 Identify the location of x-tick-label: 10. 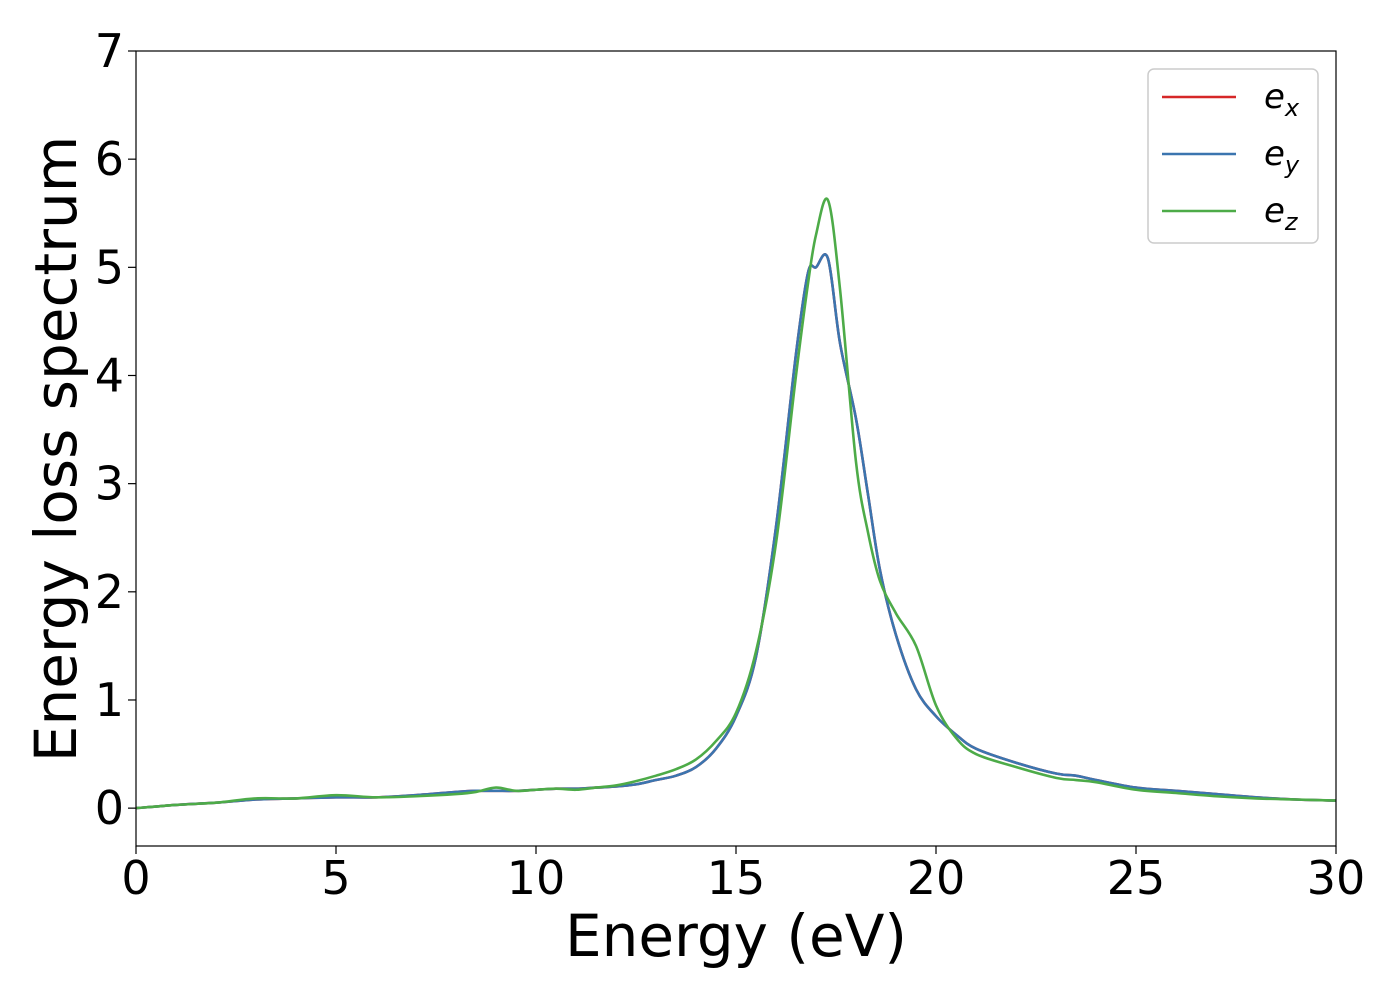
(536, 878).